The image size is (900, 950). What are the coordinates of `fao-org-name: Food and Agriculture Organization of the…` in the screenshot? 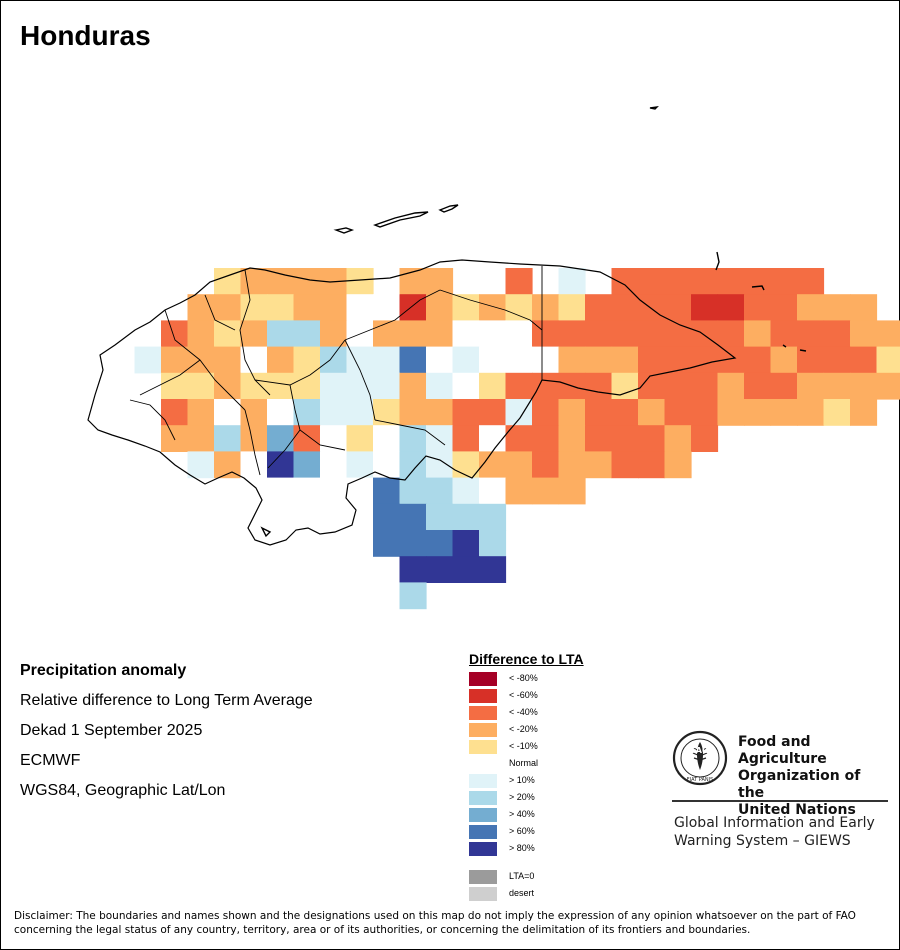 It's located at (813, 776).